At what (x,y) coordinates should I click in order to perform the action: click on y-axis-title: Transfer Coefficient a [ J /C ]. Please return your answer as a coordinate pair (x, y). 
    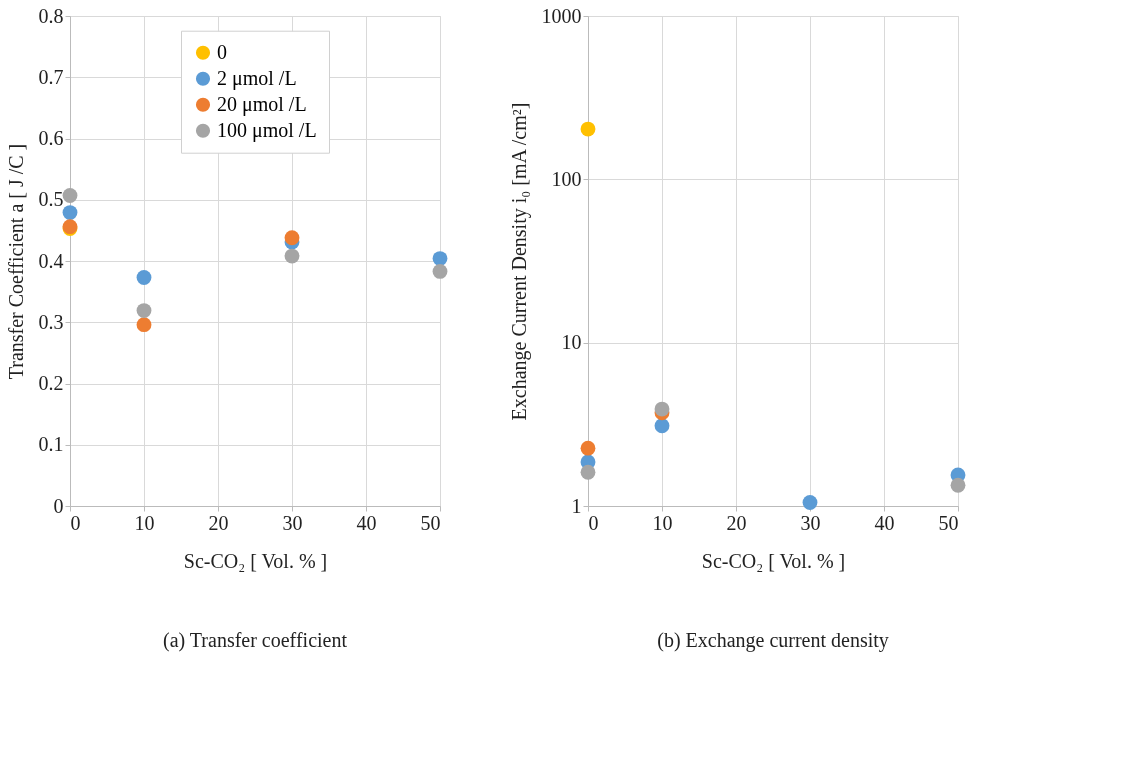
    Looking at the image, I should click on (15, 261).